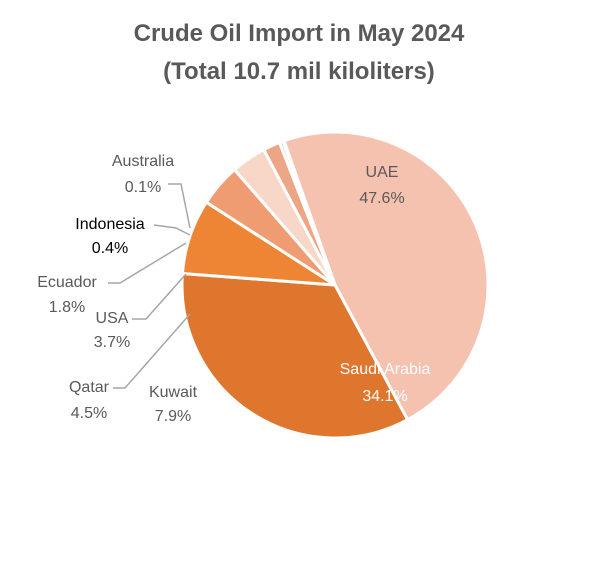  I want to click on slice-value-label-australia: 0.1%, so click(143, 187).